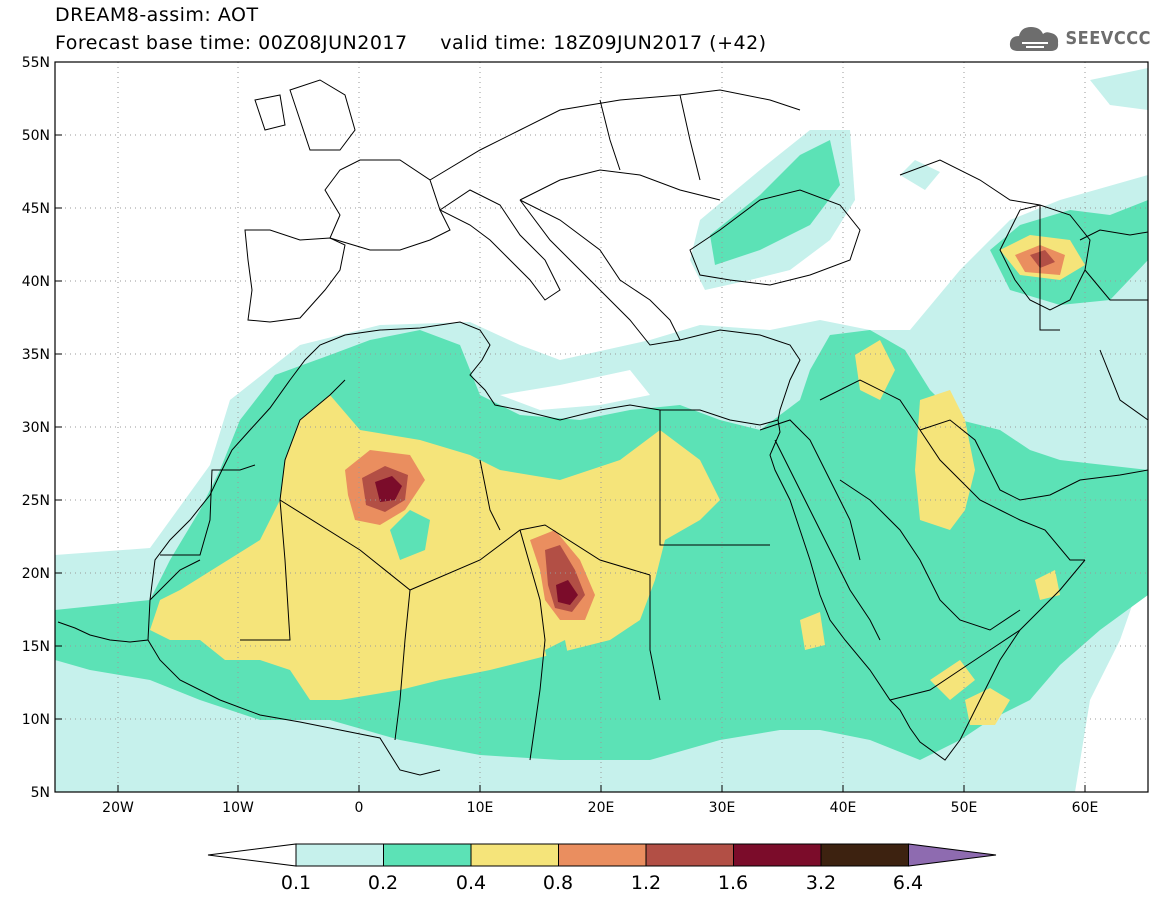  I want to click on lat-label: 5N, so click(40, 793).